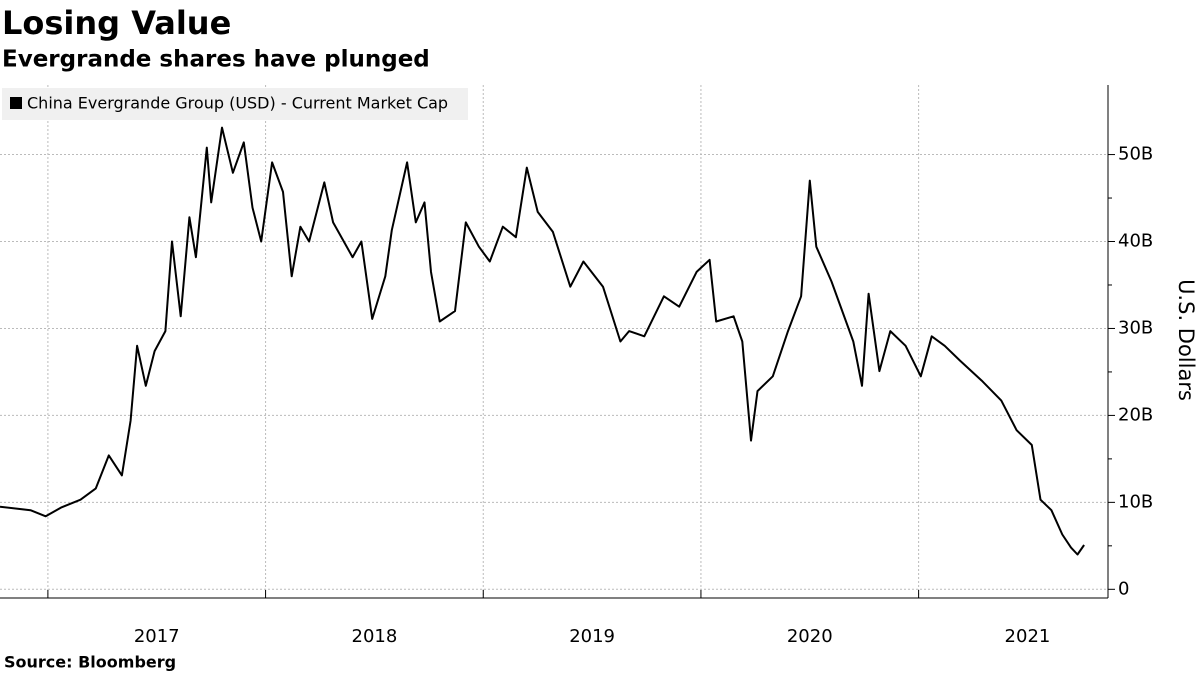 The height and width of the screenshot is (675, 1200). I want to click on legend-box, so click(235, 104).